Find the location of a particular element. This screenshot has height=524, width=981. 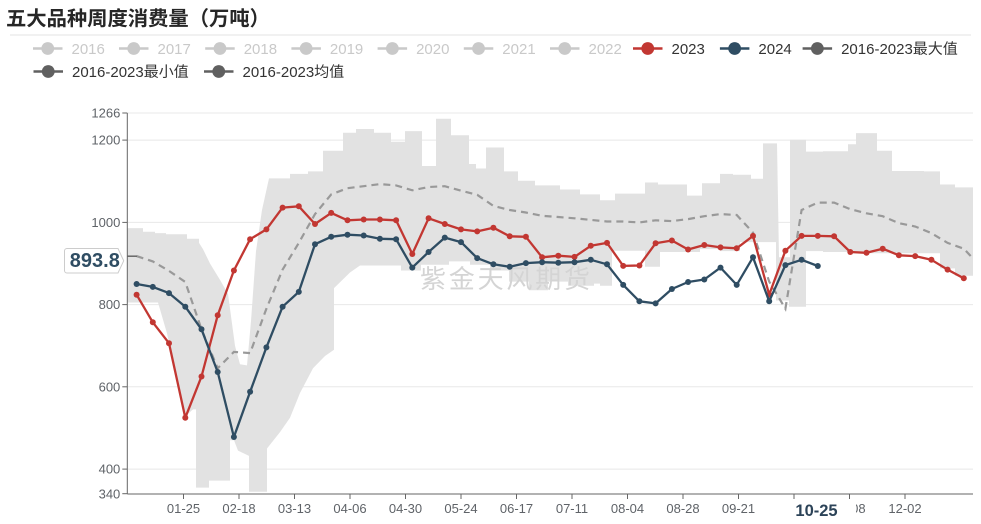

svg-text: 2020 is located at coordinates (432, 49).